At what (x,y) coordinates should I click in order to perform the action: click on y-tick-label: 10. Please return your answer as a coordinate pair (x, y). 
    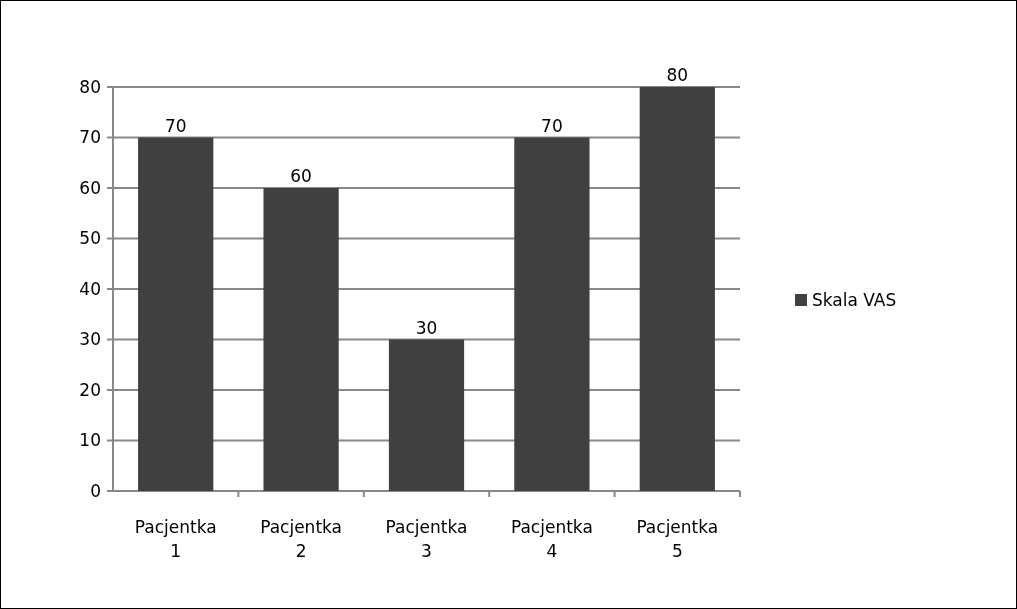
    Looking at the image, I should click on (90, 440).